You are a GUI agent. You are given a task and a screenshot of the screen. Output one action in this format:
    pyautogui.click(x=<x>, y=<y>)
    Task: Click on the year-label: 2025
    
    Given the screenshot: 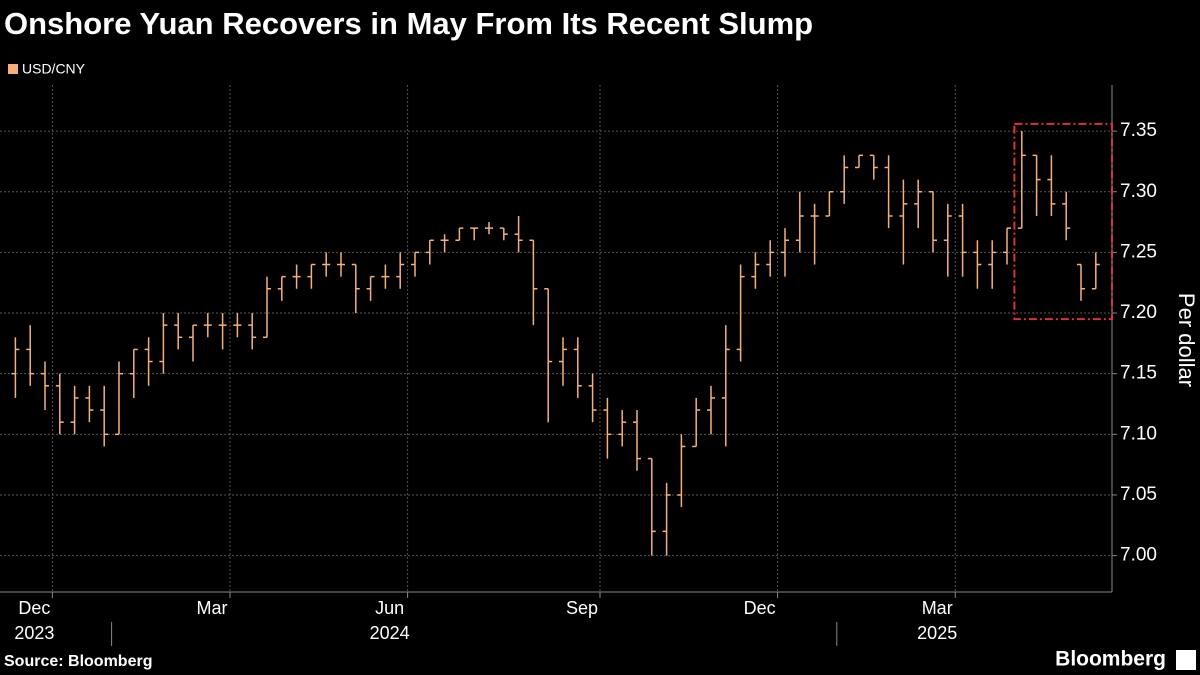 What is the action you would take?
    pyautogui.click(x=937, y=633)
    